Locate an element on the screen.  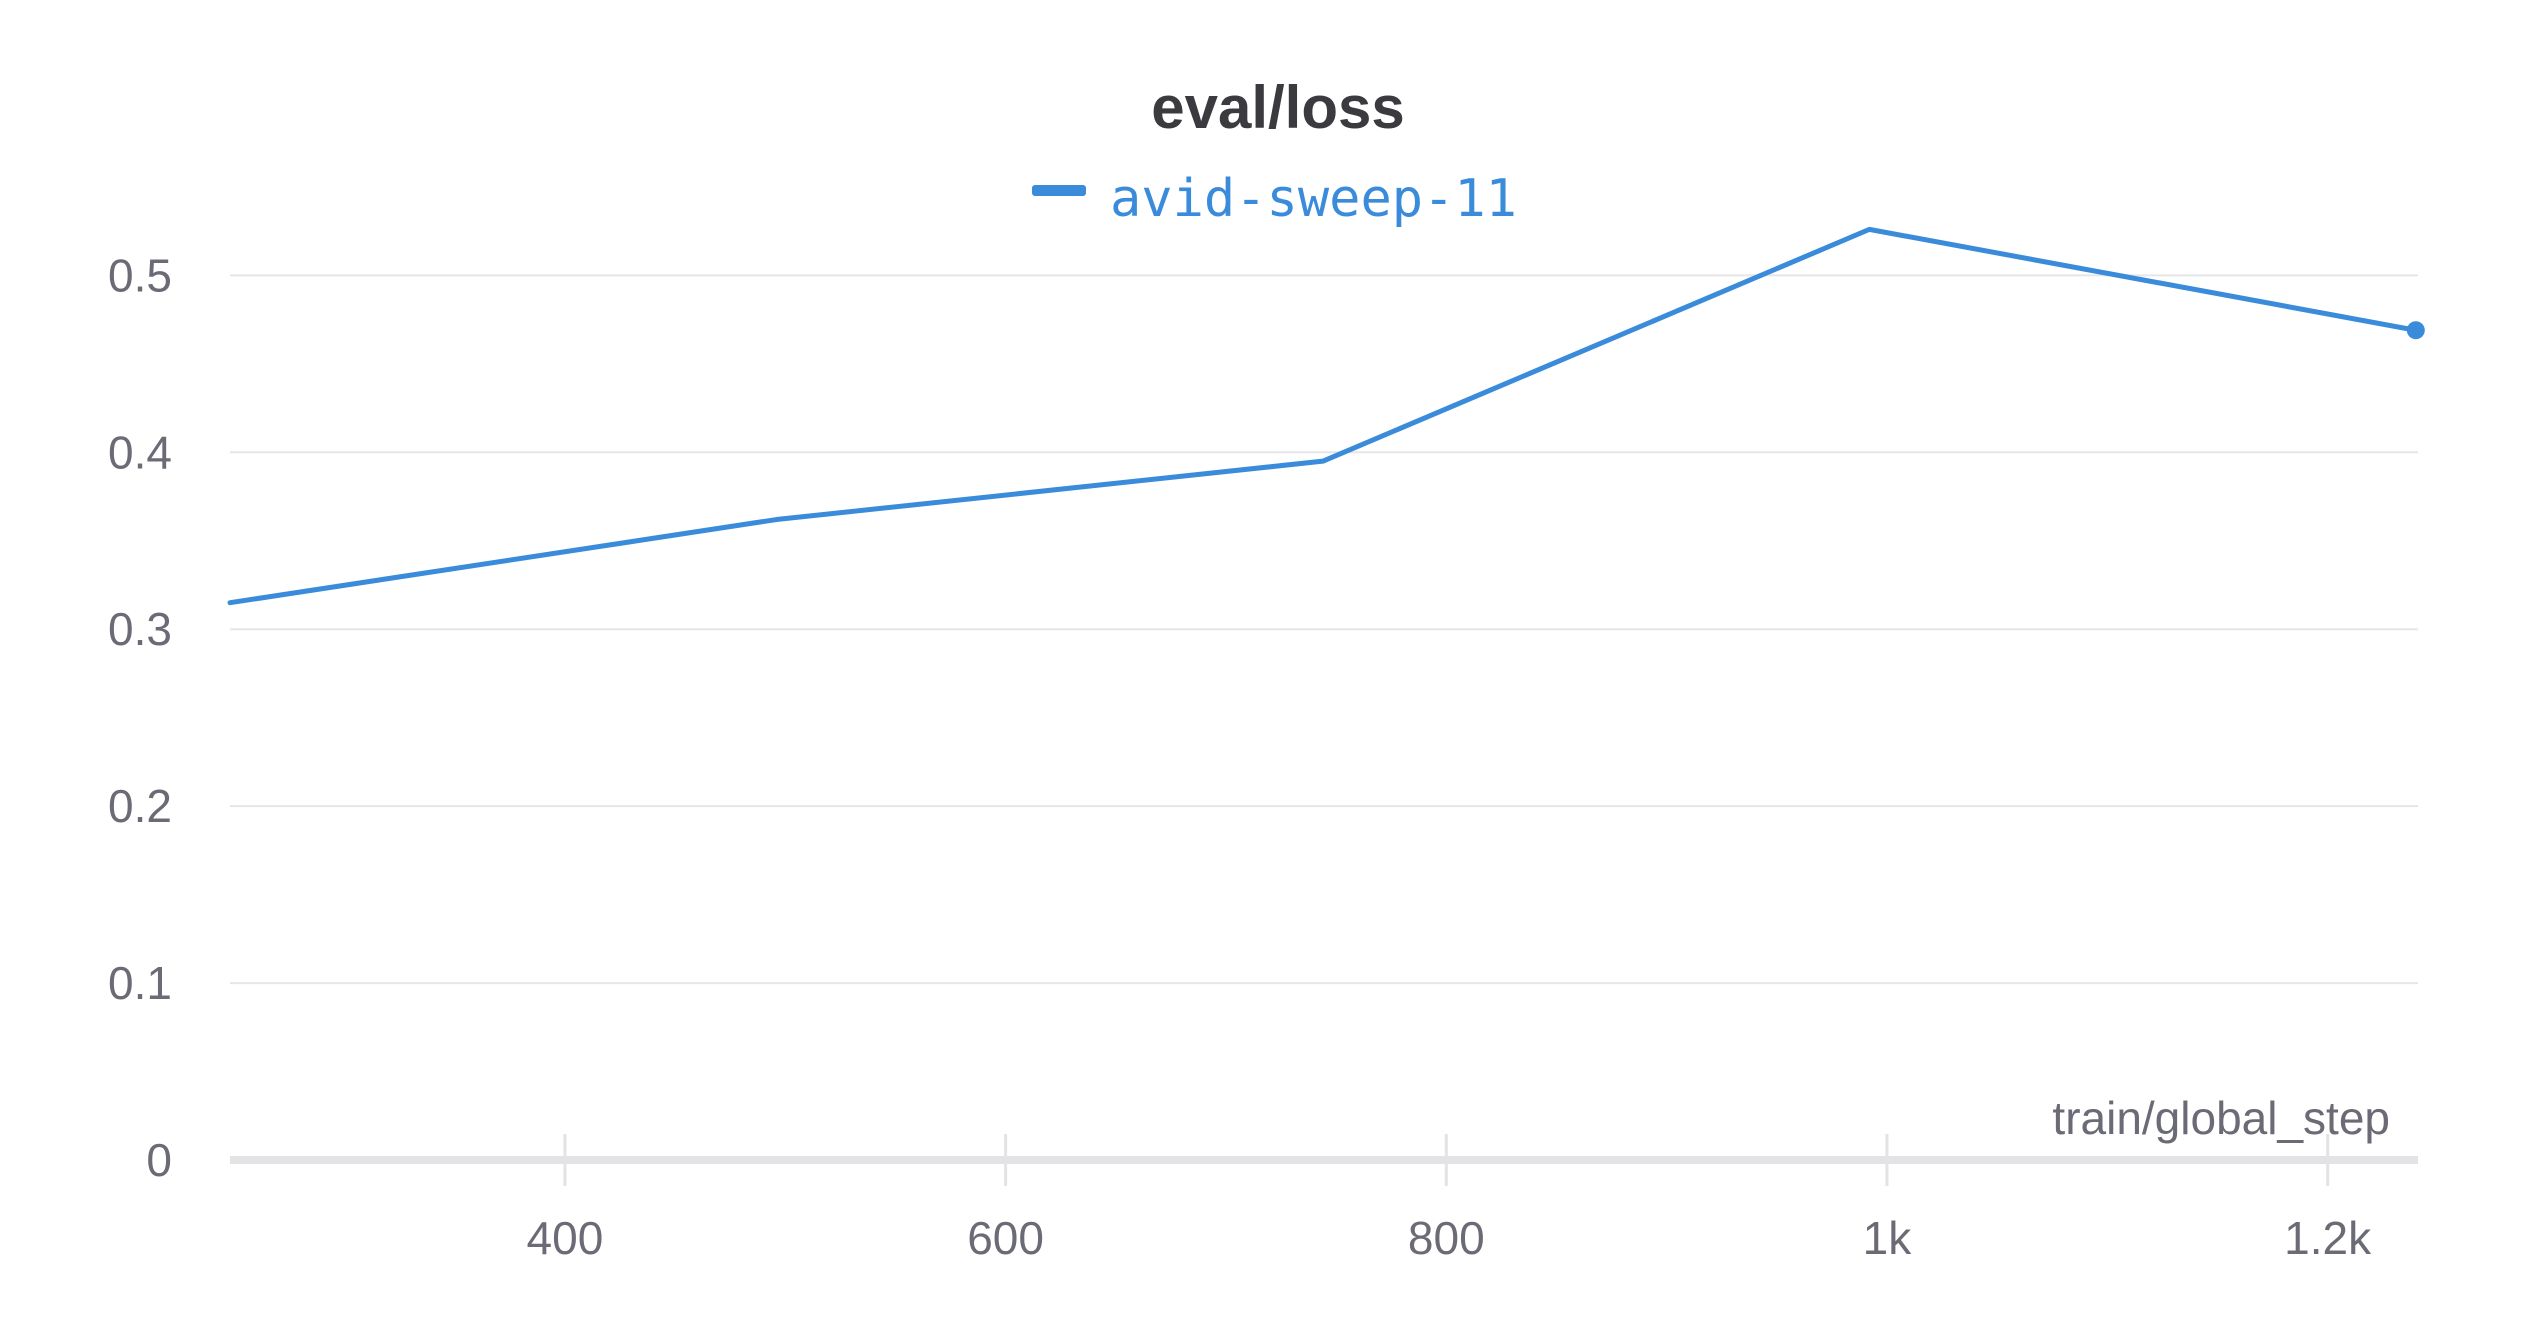
legend-label-avid-sweep-11: avid-sweep-11 is located at coordinates (1313, 199).